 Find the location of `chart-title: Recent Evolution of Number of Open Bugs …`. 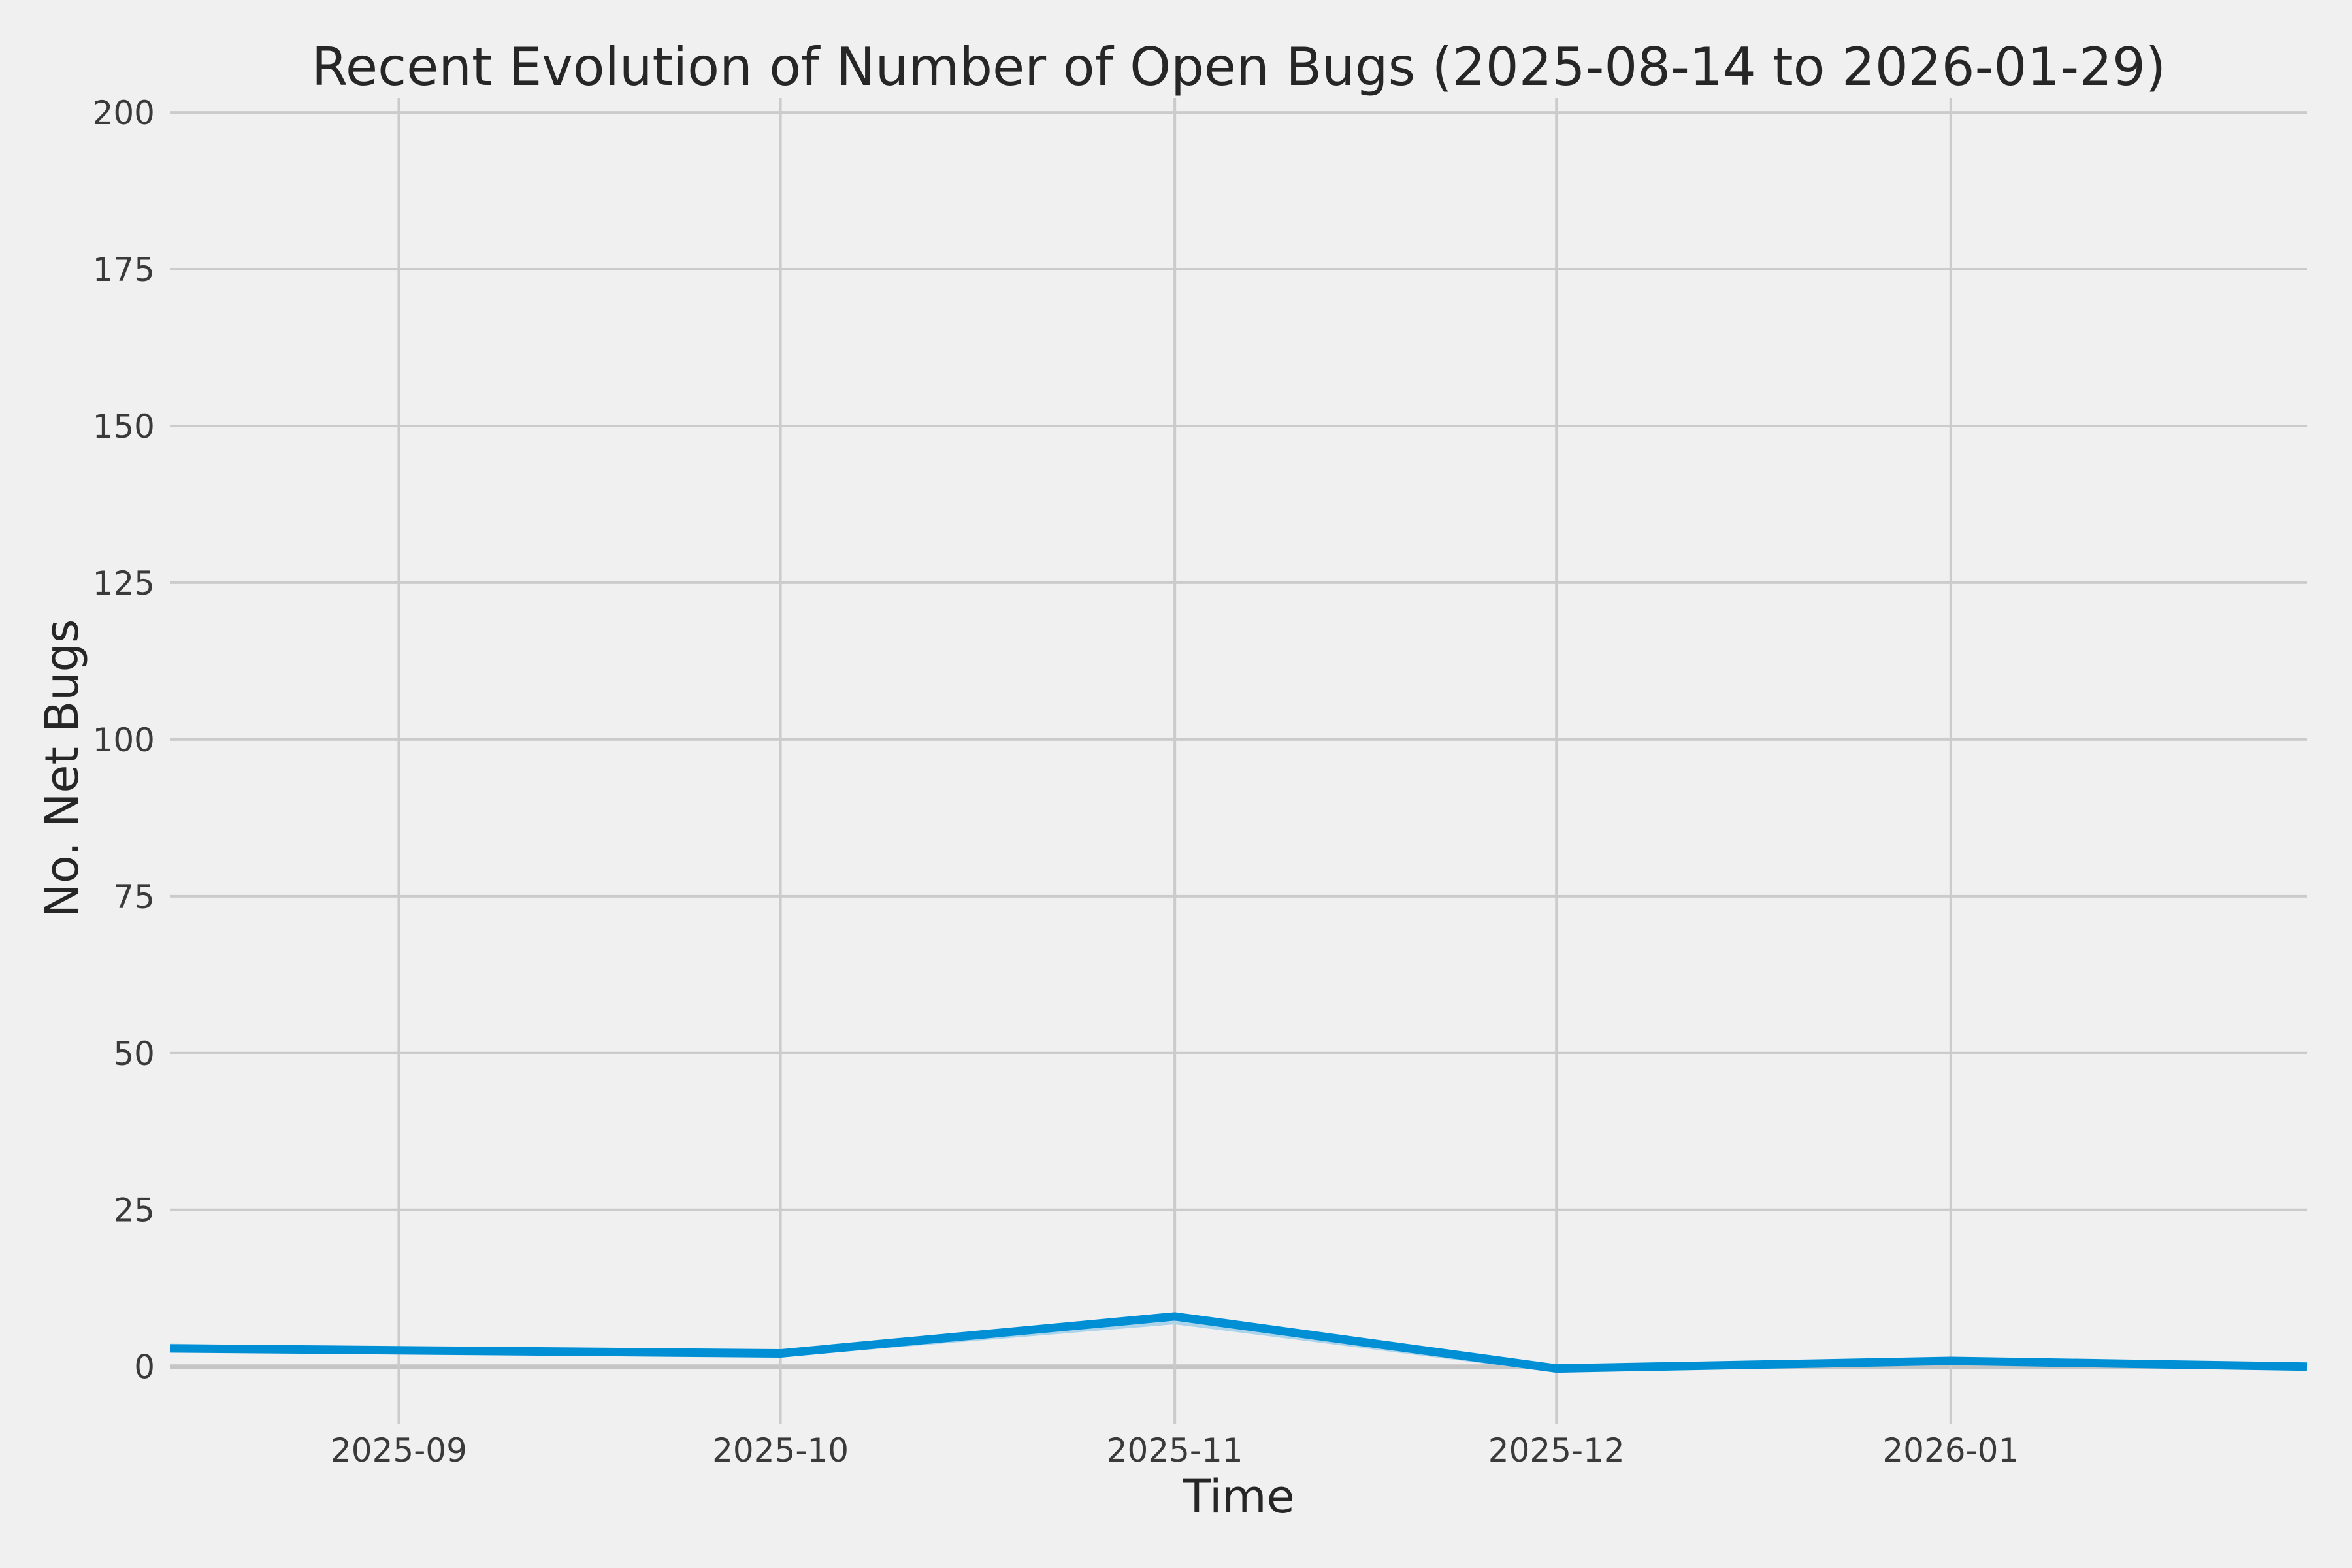

chart-title: Recent Evolution of Number of Open Bugs … is located at coordinates (1239, 67).